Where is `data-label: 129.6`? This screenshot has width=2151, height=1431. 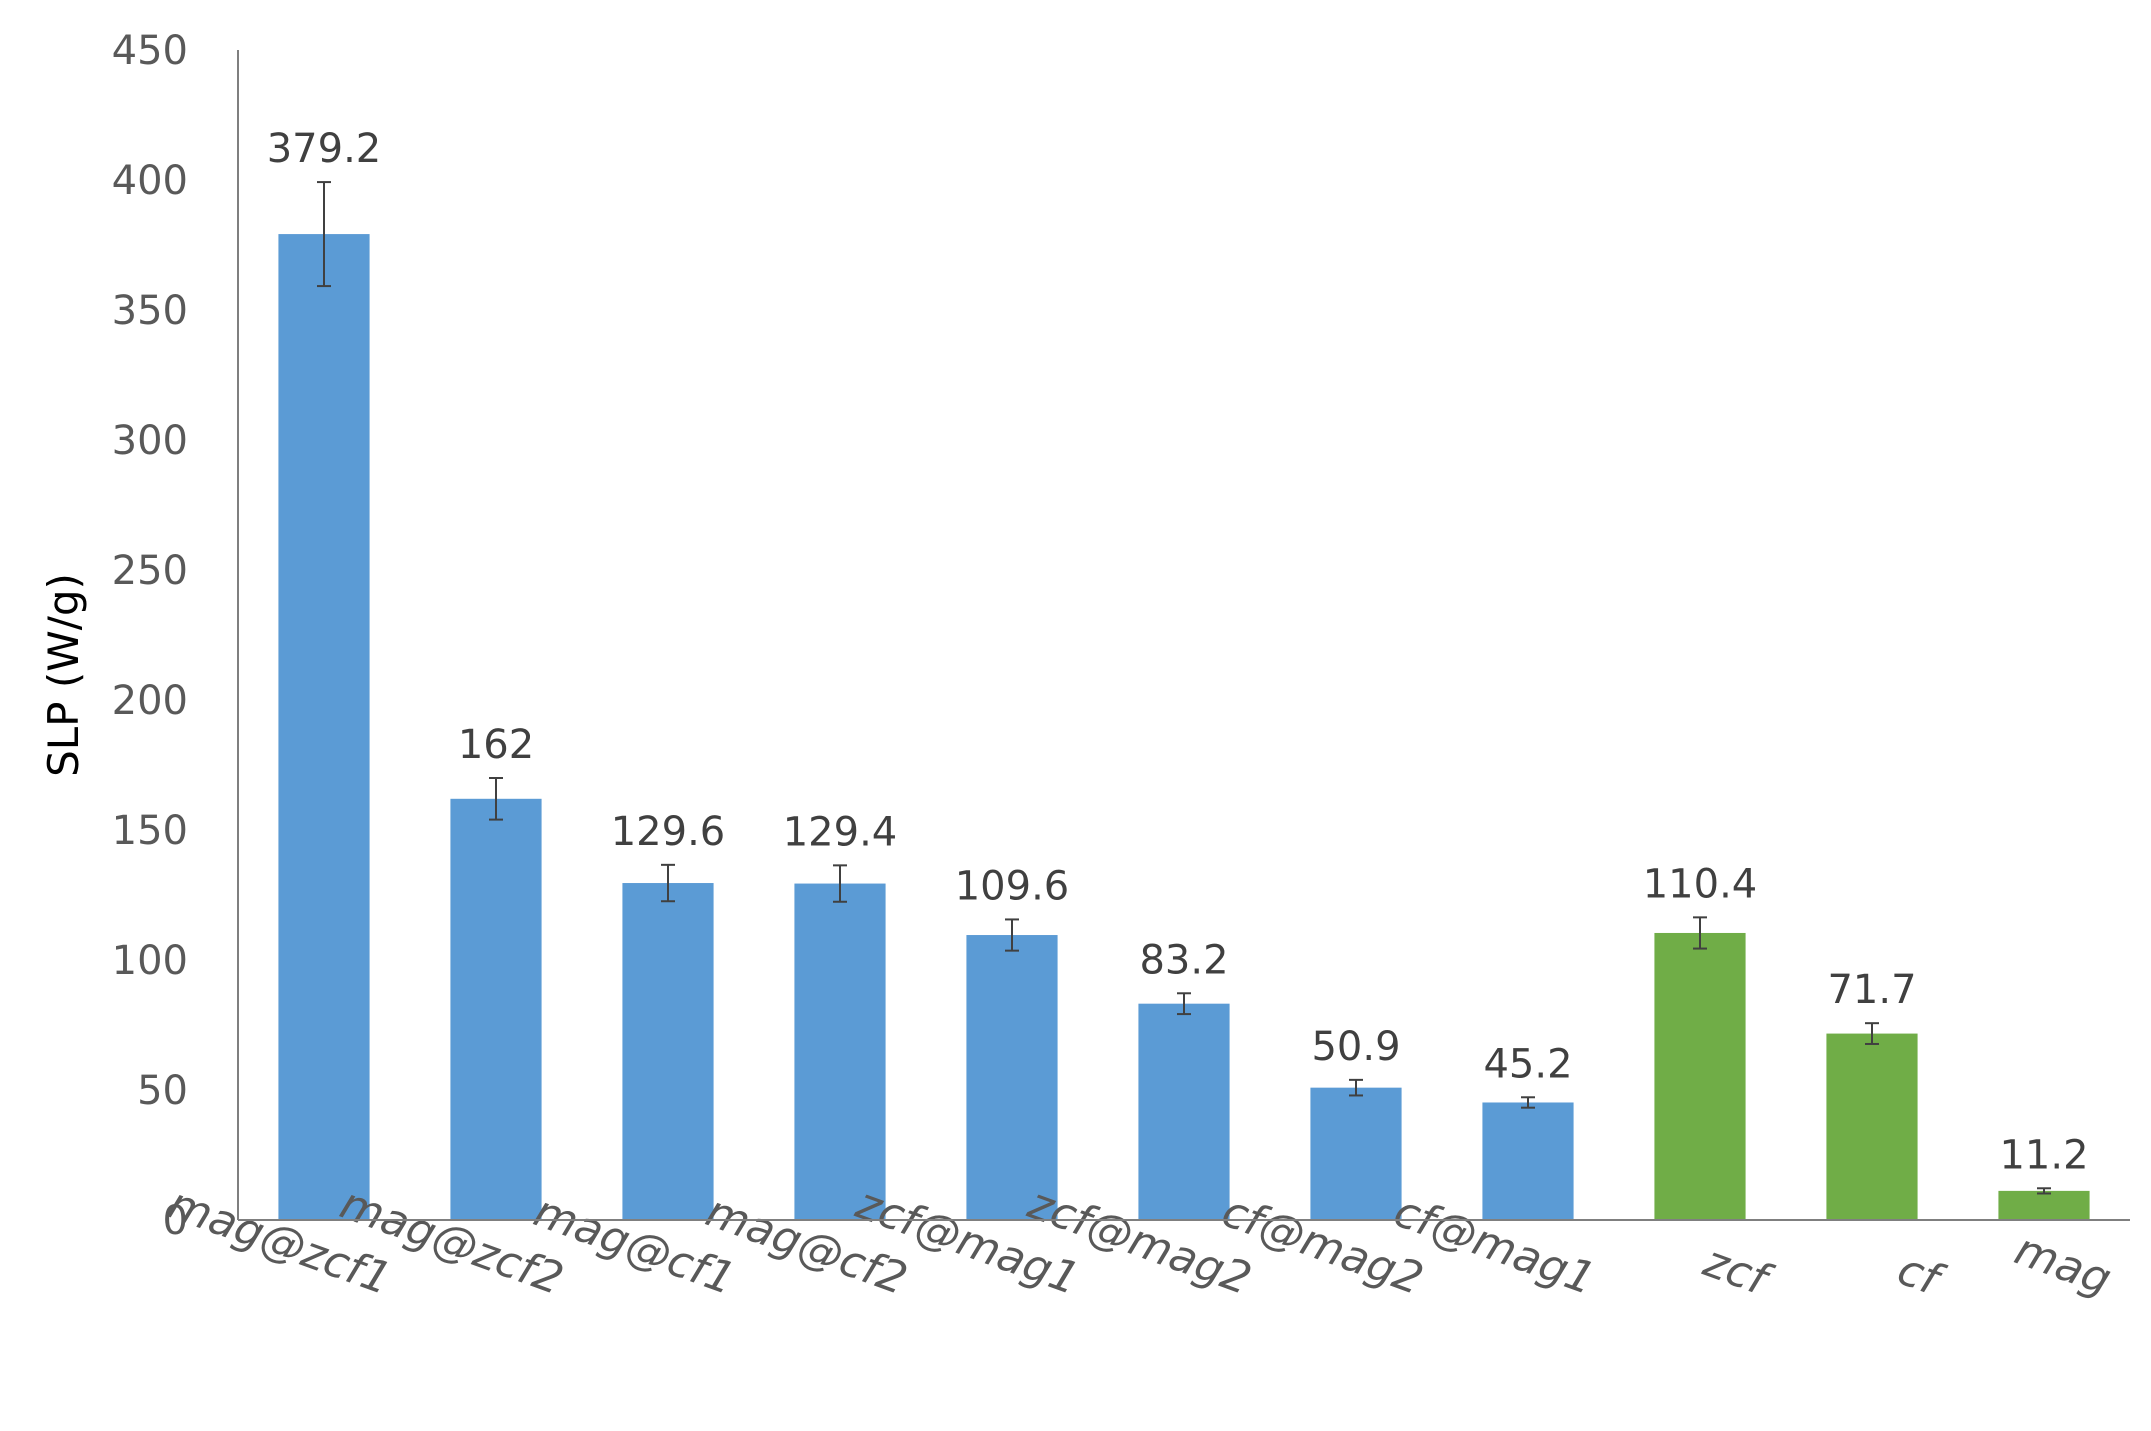 data-label: 129.6 is located at coordinates (668, 832).